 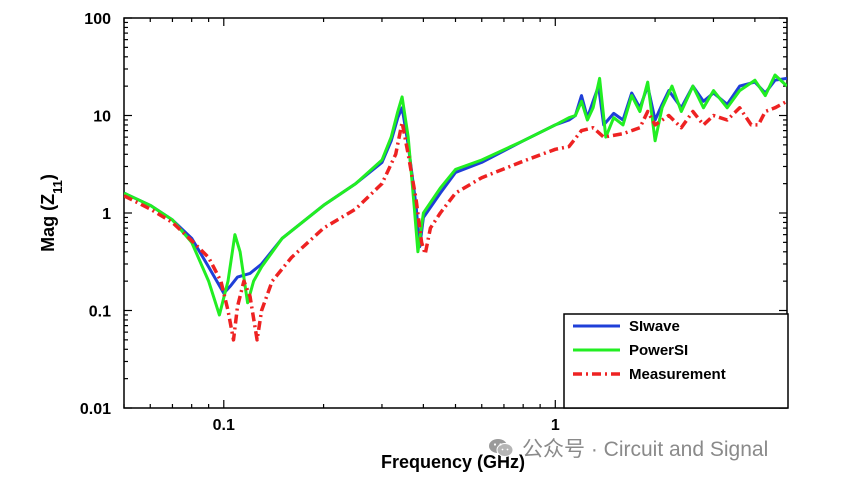 I want to click on y-tick-label: 0.1, so click(x=100, y=312).